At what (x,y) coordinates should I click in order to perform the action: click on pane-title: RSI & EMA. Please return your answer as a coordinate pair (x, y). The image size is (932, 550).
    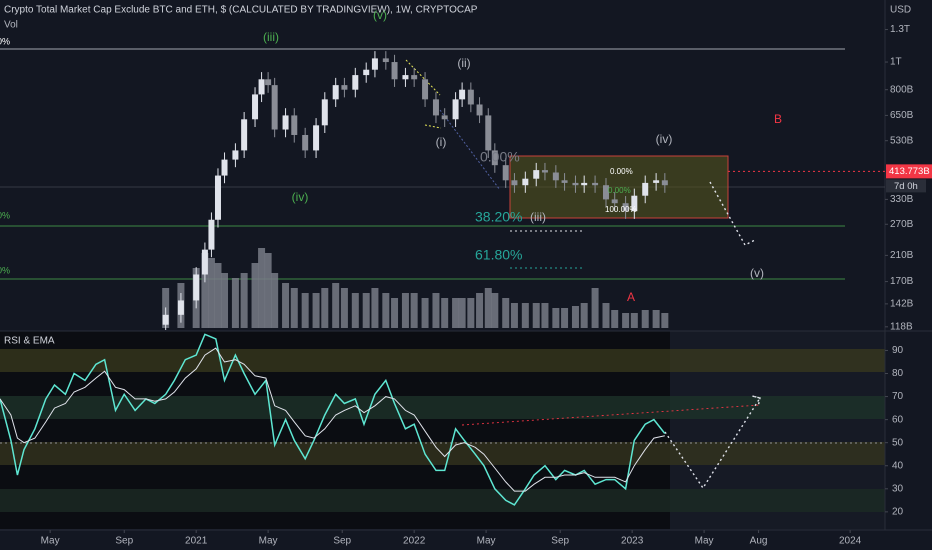
    Looking at the image, I should click on (29, 341).